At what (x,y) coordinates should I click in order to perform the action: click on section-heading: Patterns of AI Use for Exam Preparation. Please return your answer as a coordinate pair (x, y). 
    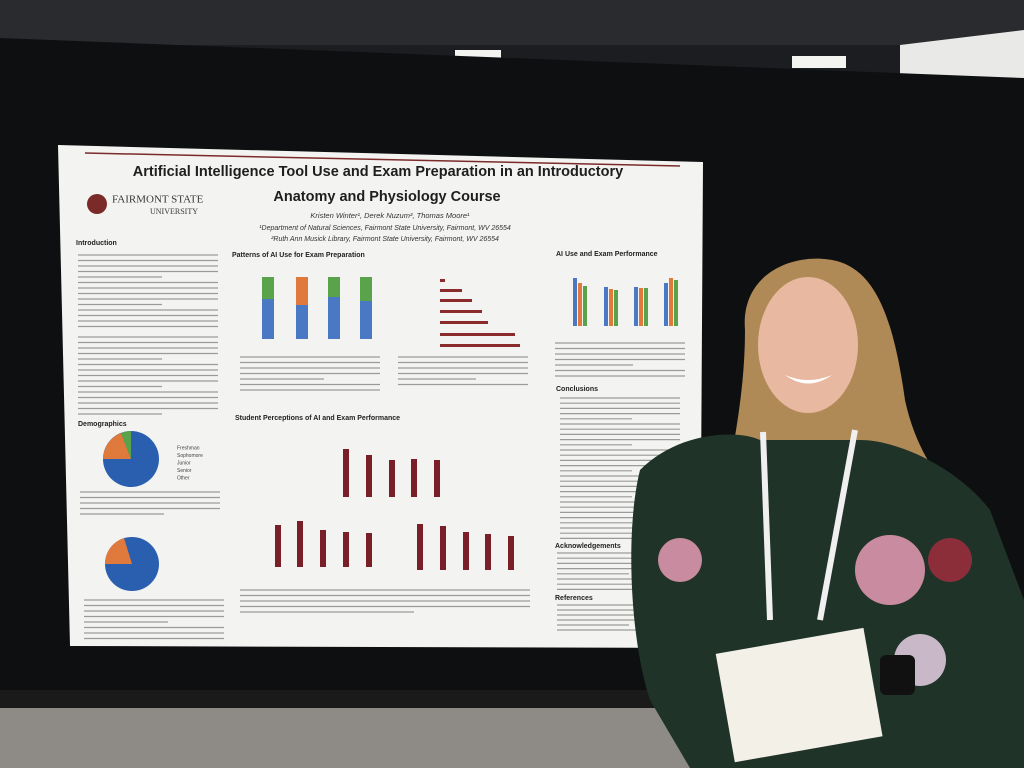
    Looking at the image, I should click on (298, 255).